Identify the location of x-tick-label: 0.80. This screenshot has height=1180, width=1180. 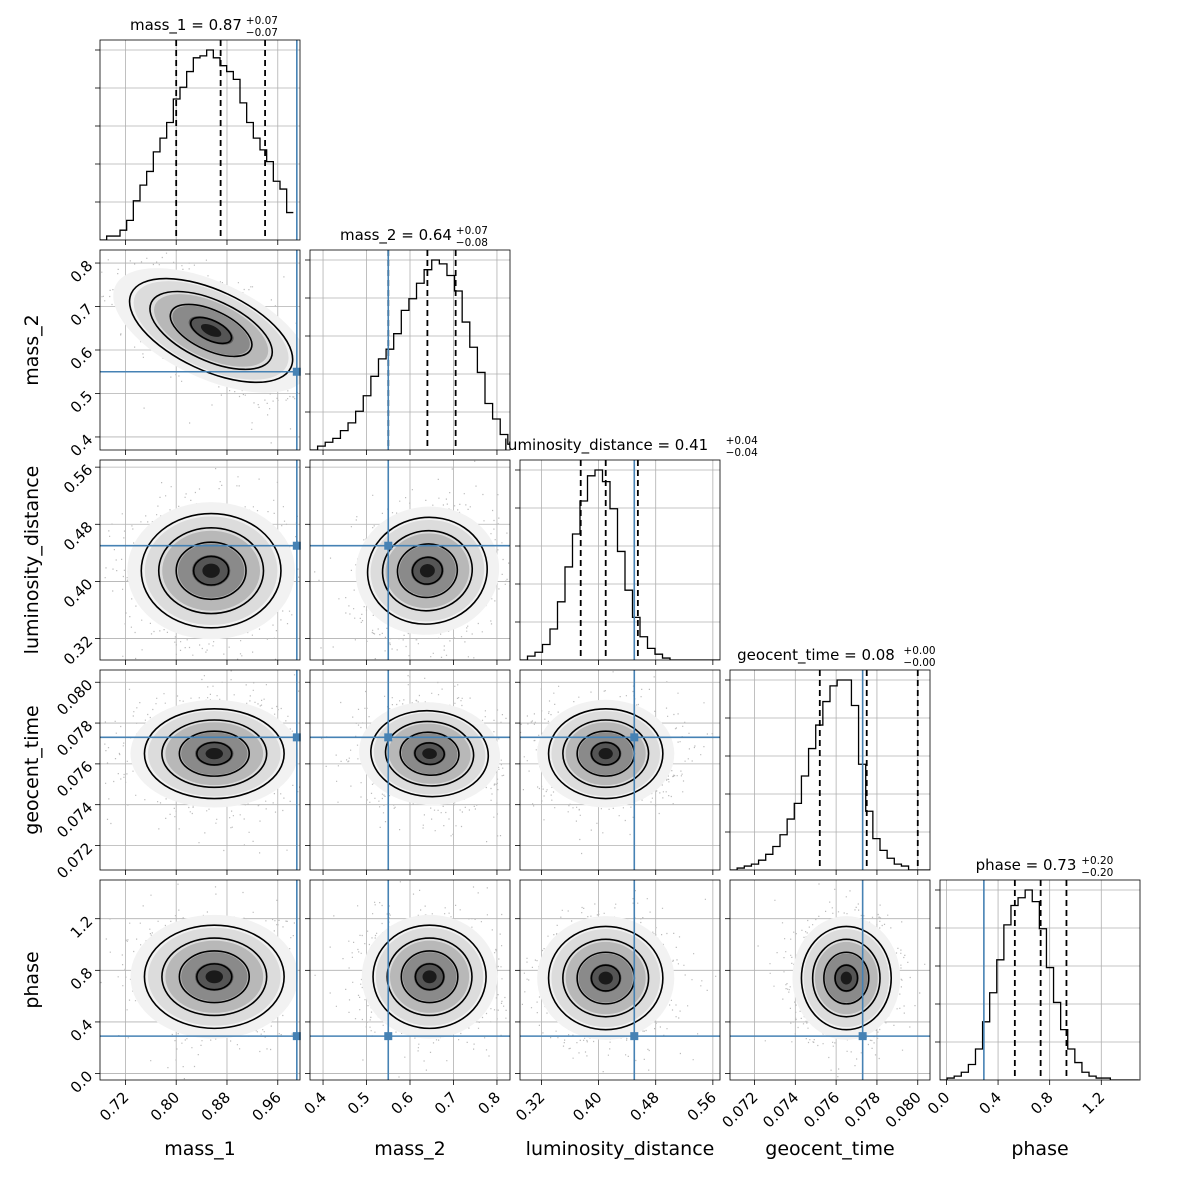
(165, 1106).